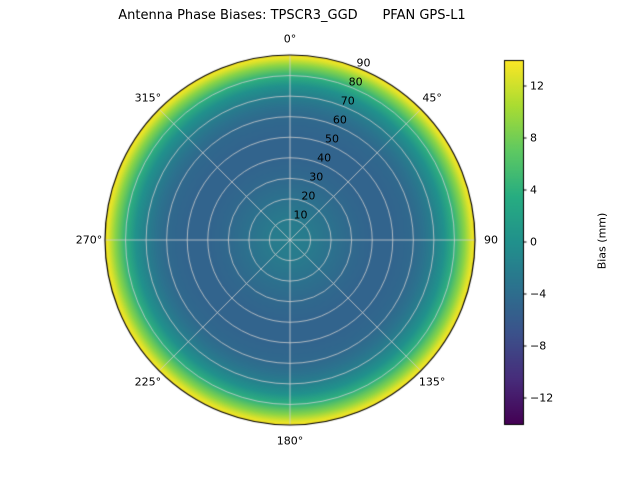  I want to click on angular-tick-label: 90, so click(491, 240).